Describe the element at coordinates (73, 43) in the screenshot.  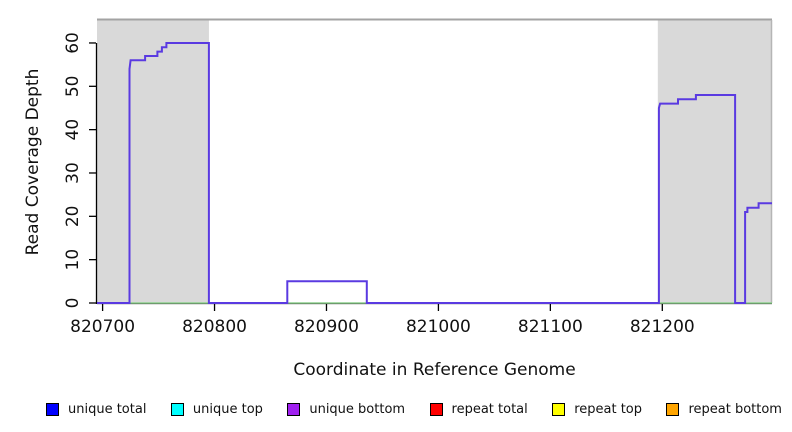
I see `y-tick-label: 60` at that location.